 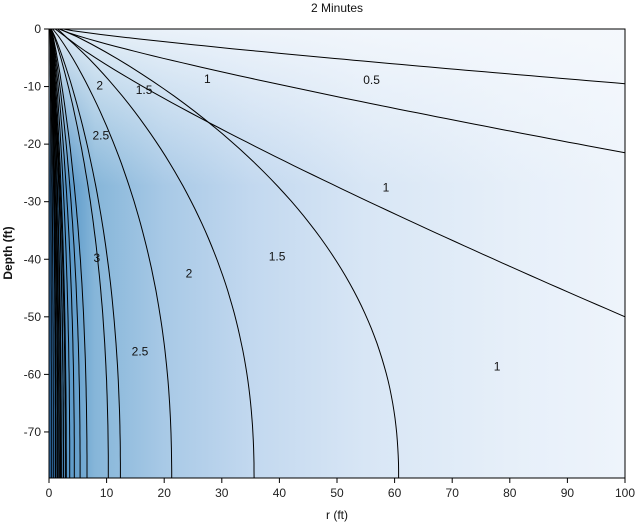 What do you see at coordinates (344, 56) in the screenshot?
I see `contour-line-0.5` at bounding box center [344, 56].